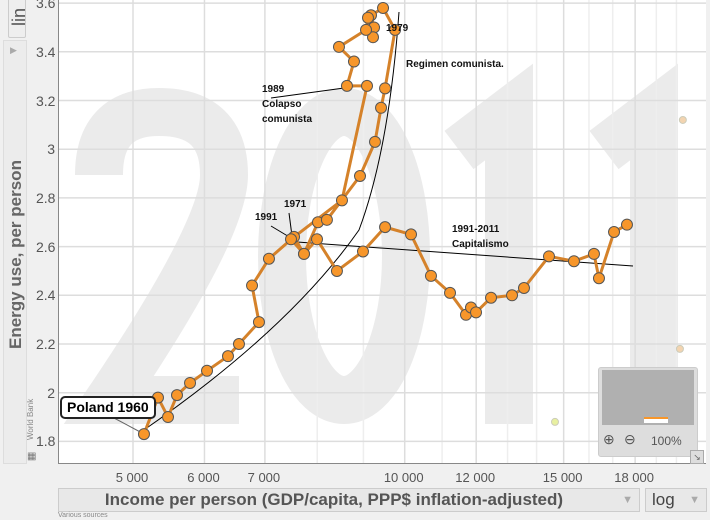 The image size is (710, 520). What do you see at coordinates (562, 477) in the screenshot?
I see `x-tick-label: 15 000` at bounding box center [562, 477].